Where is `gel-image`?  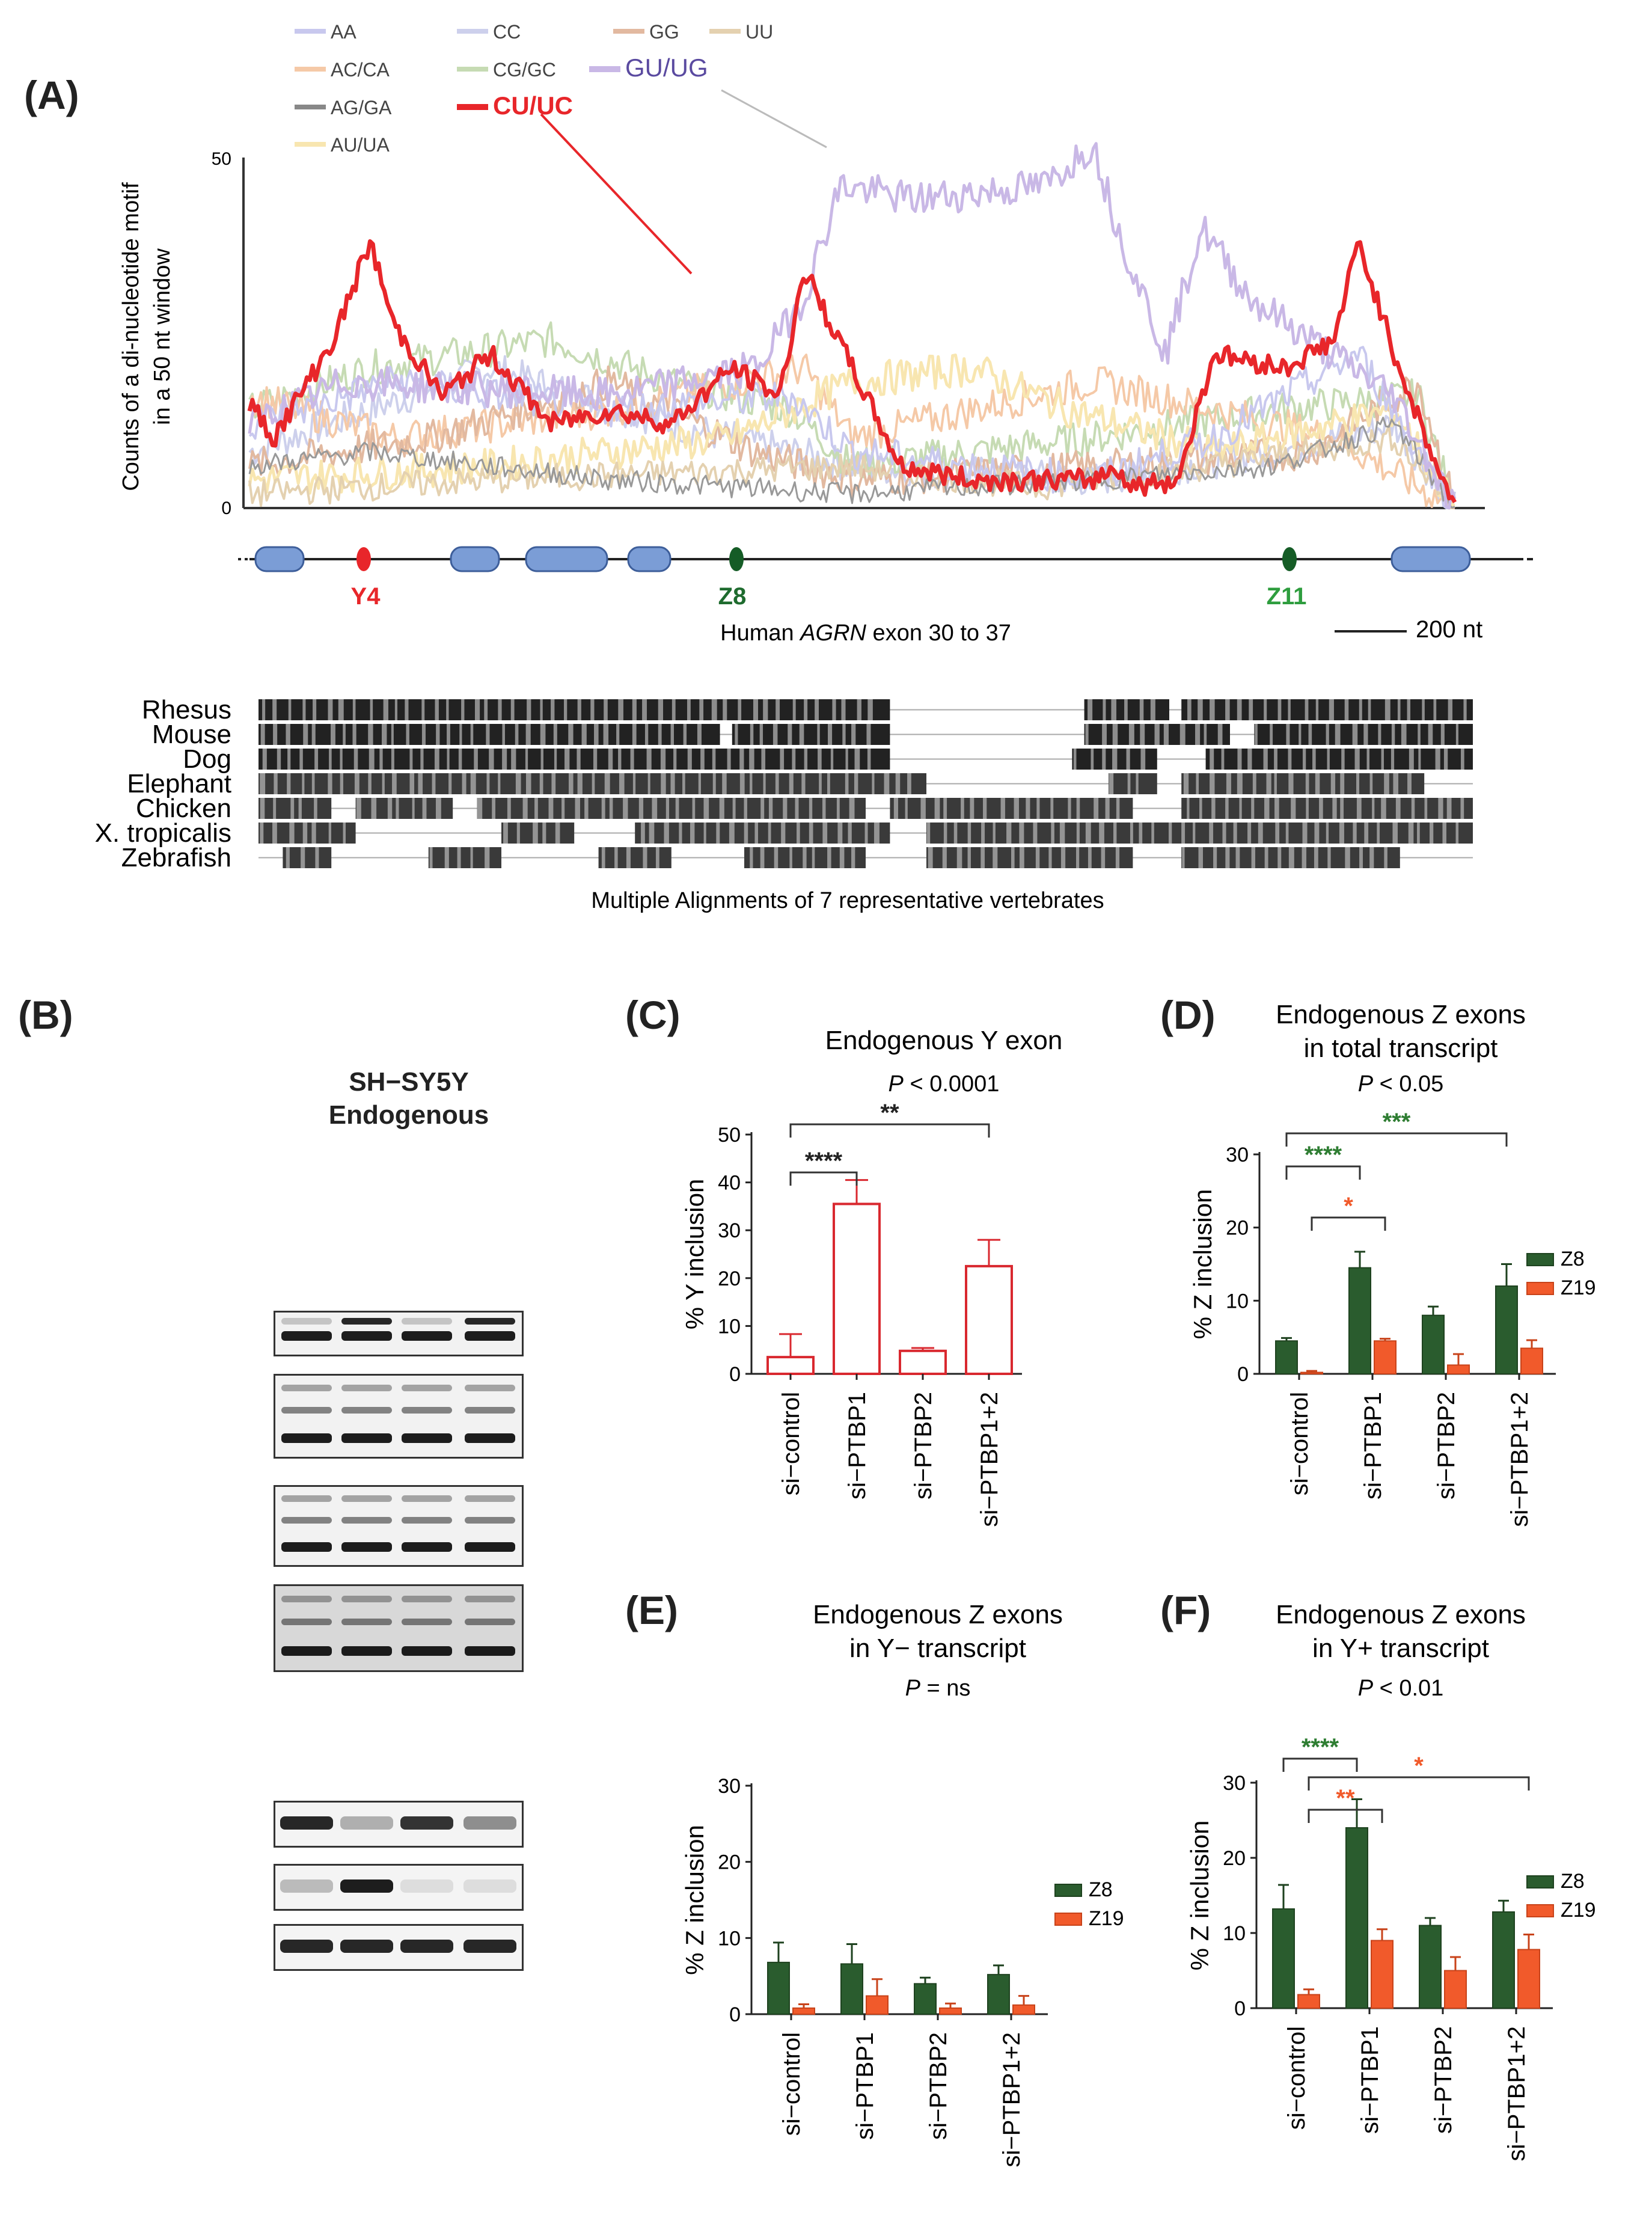 gel-image is located at coordinates (399, 1416).